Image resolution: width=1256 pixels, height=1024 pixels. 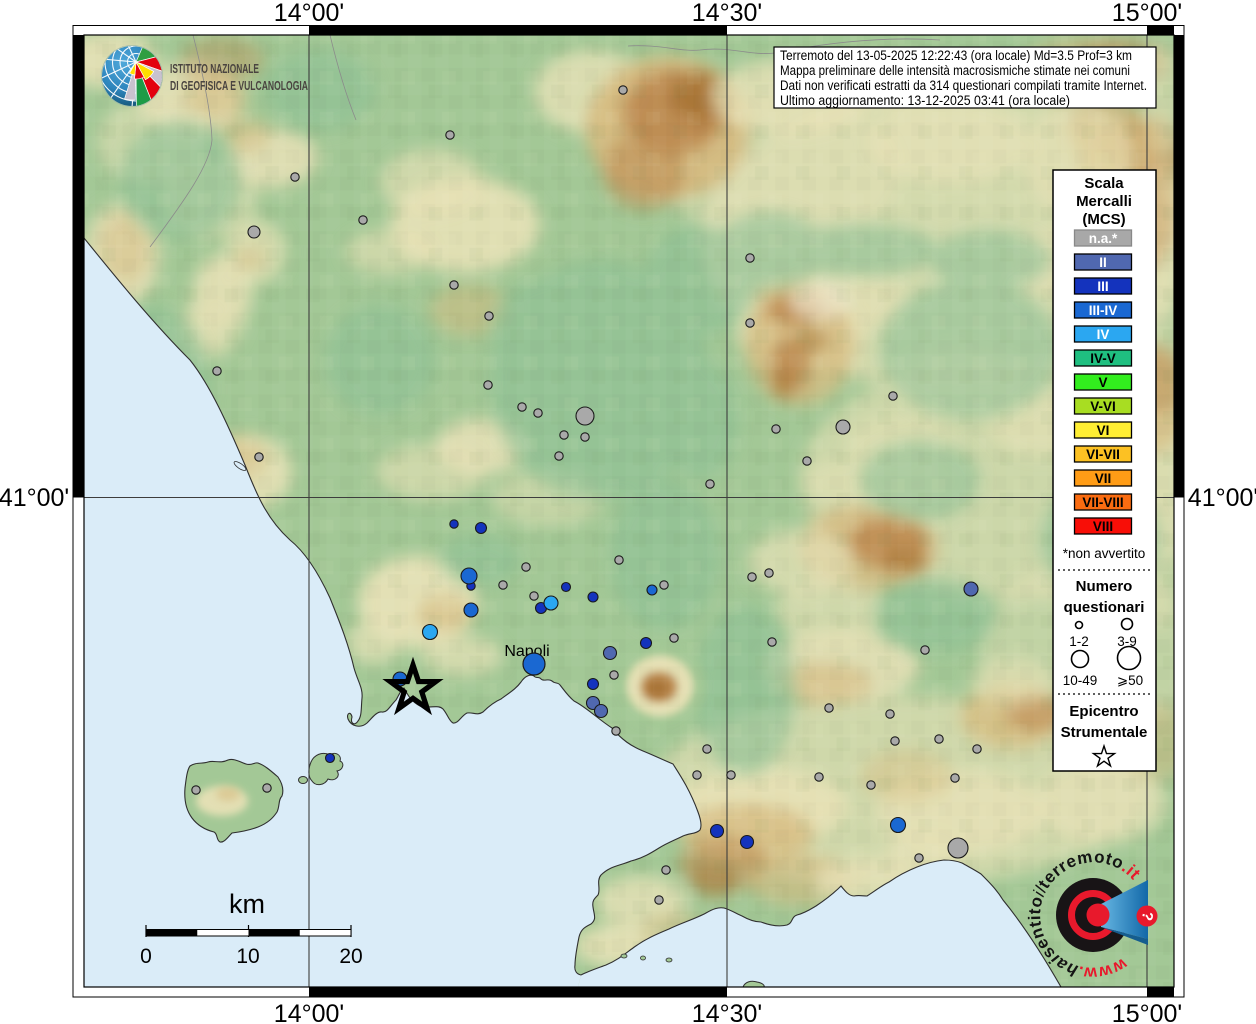 What do you see at coordinates (1103, 454) in the screenshot?
I see `svg-text: VI-VII` at bounding box center [1103, 454].